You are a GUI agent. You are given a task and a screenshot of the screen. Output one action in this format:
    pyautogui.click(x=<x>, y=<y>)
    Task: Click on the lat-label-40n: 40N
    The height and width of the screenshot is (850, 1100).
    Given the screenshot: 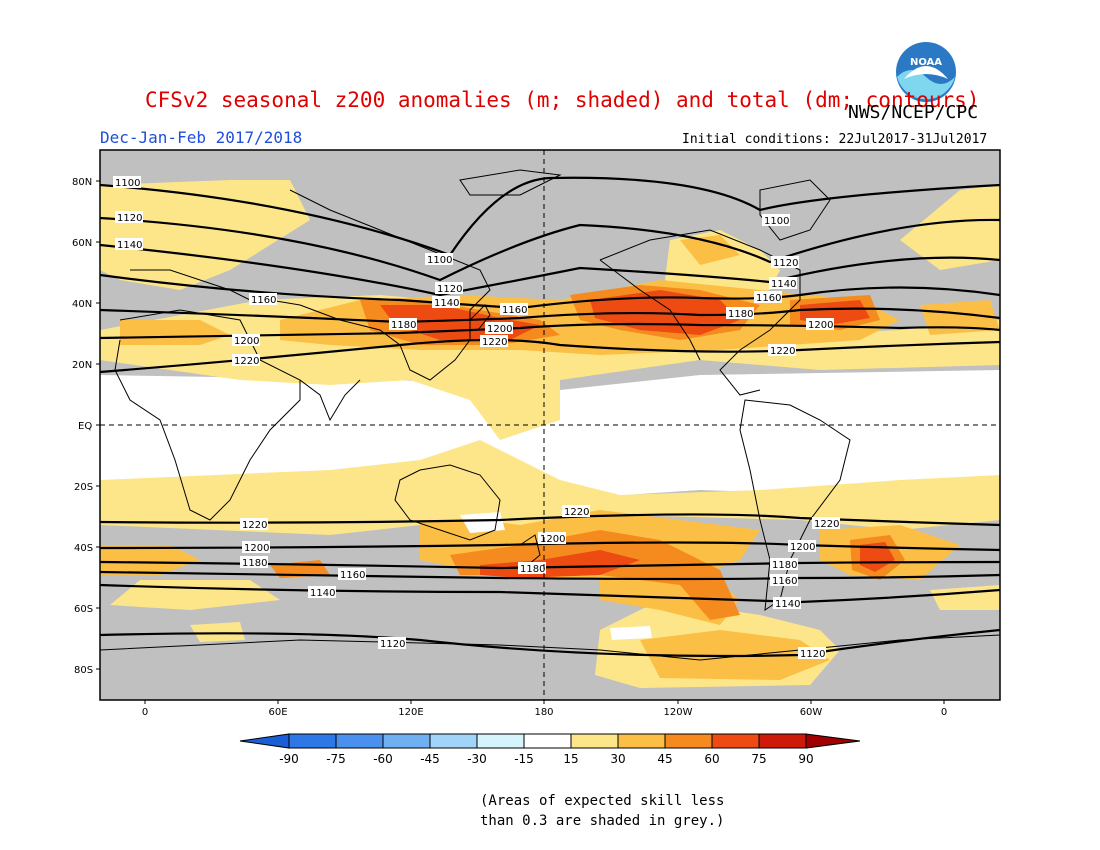 What is the action you would take?
    pyautogui.click(x=82, y=304)
    